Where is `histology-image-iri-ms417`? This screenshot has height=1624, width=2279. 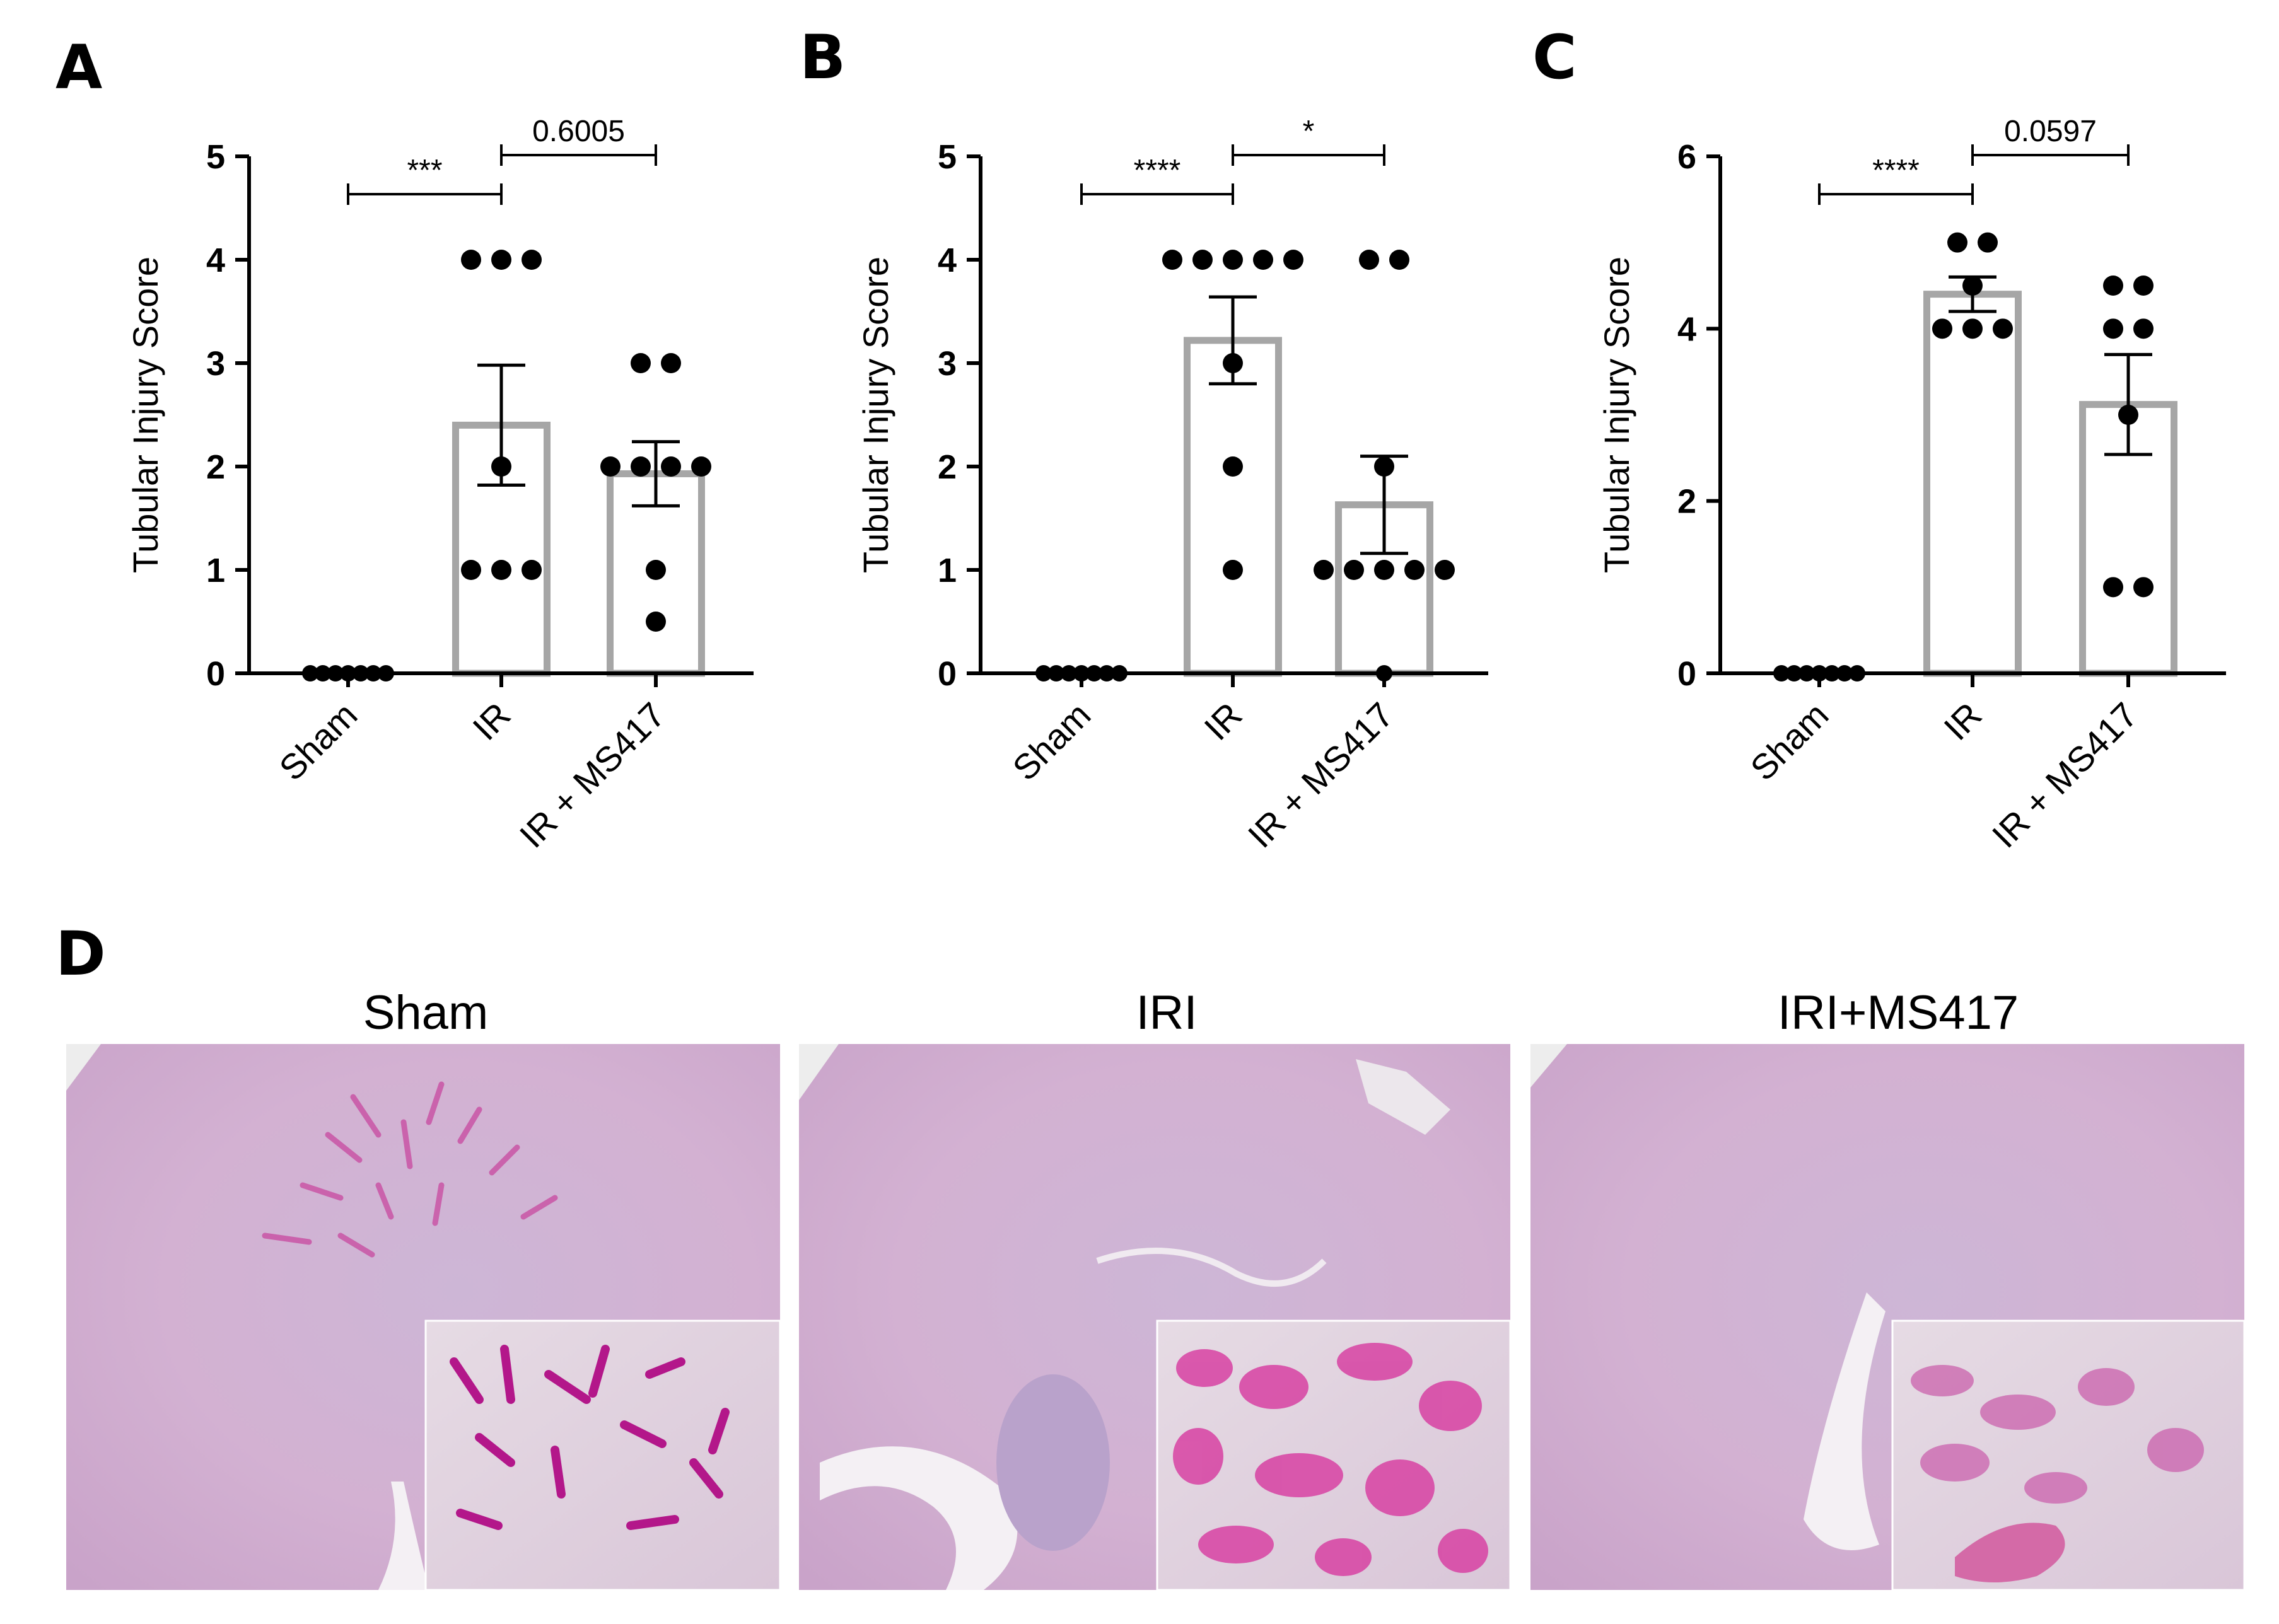 histology-image-iri-ms417 is located at coordinates (1888, 1318).